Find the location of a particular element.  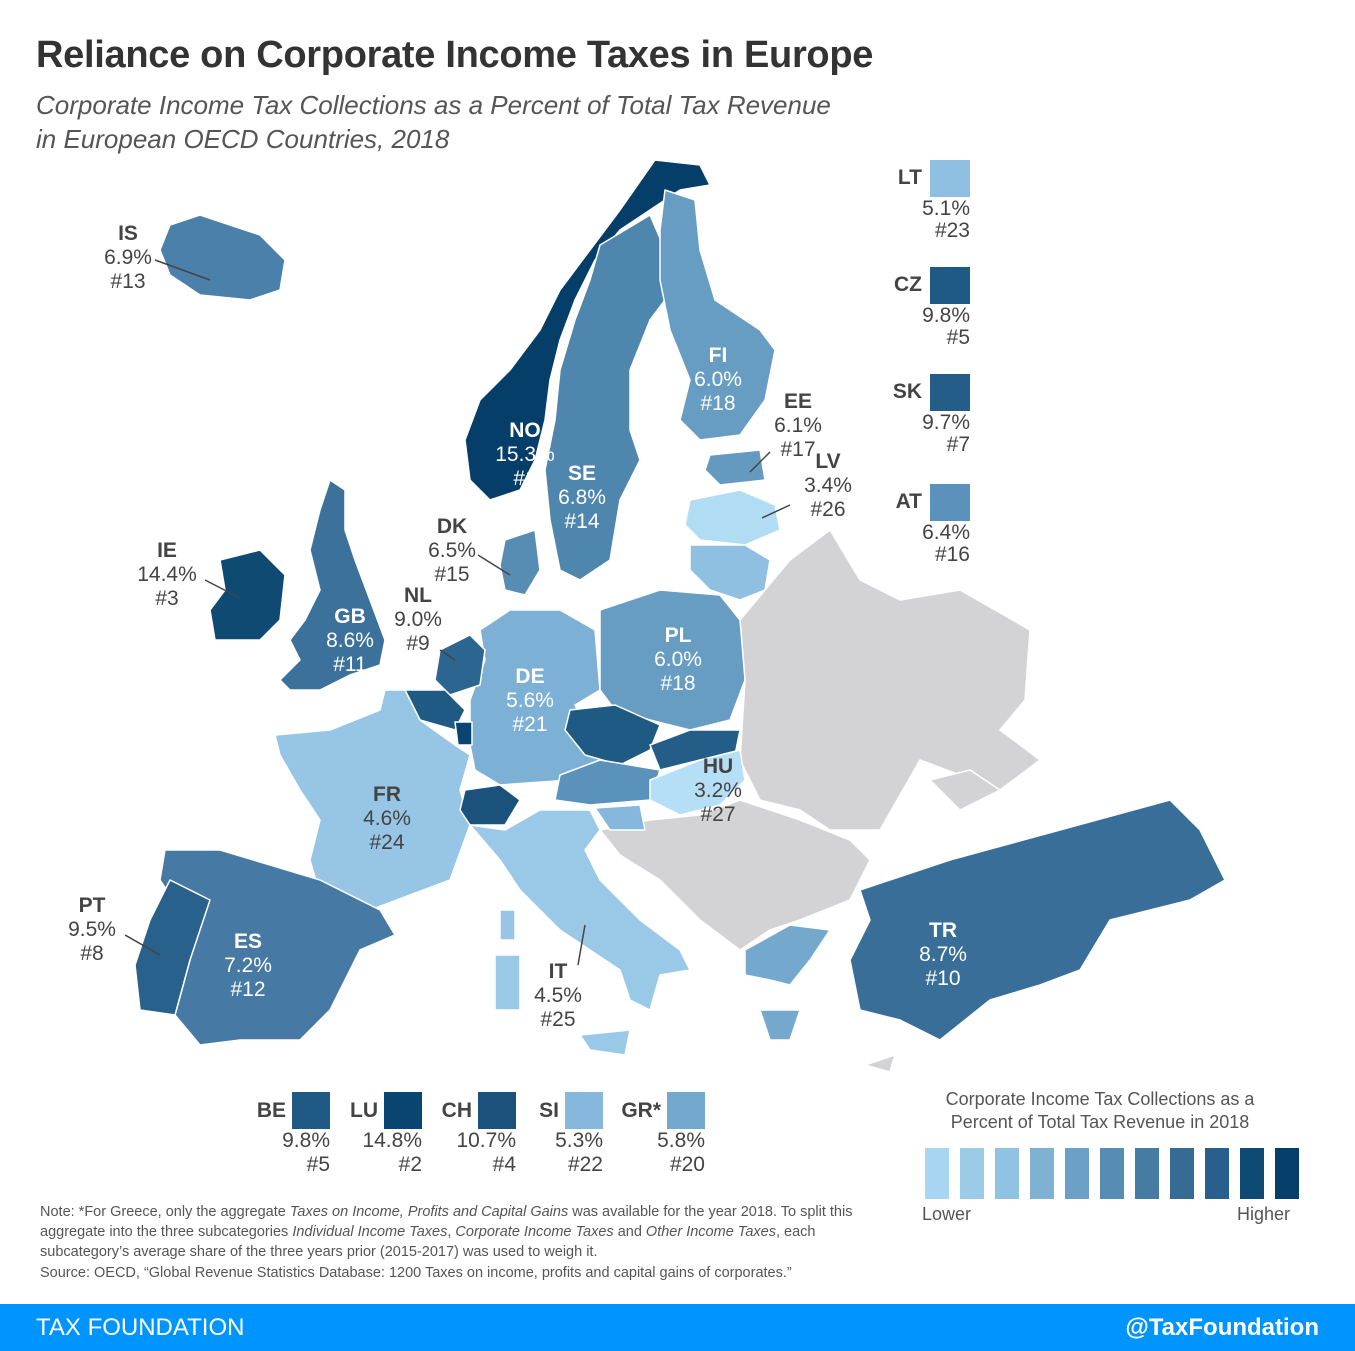

swatch-BE is located at coordinates (311, 1110).